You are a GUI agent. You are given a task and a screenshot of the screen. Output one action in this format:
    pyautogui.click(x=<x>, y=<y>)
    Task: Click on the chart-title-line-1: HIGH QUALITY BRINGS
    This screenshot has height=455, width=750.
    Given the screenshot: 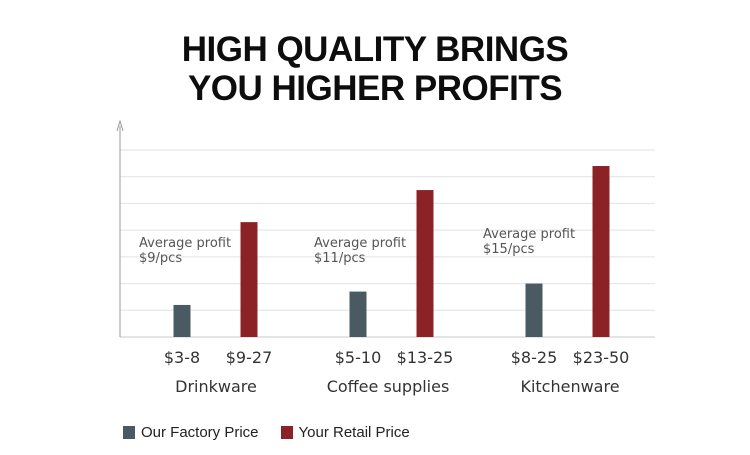 What is the action you would take?
    pyautogui.click(x=375, y=49)
    